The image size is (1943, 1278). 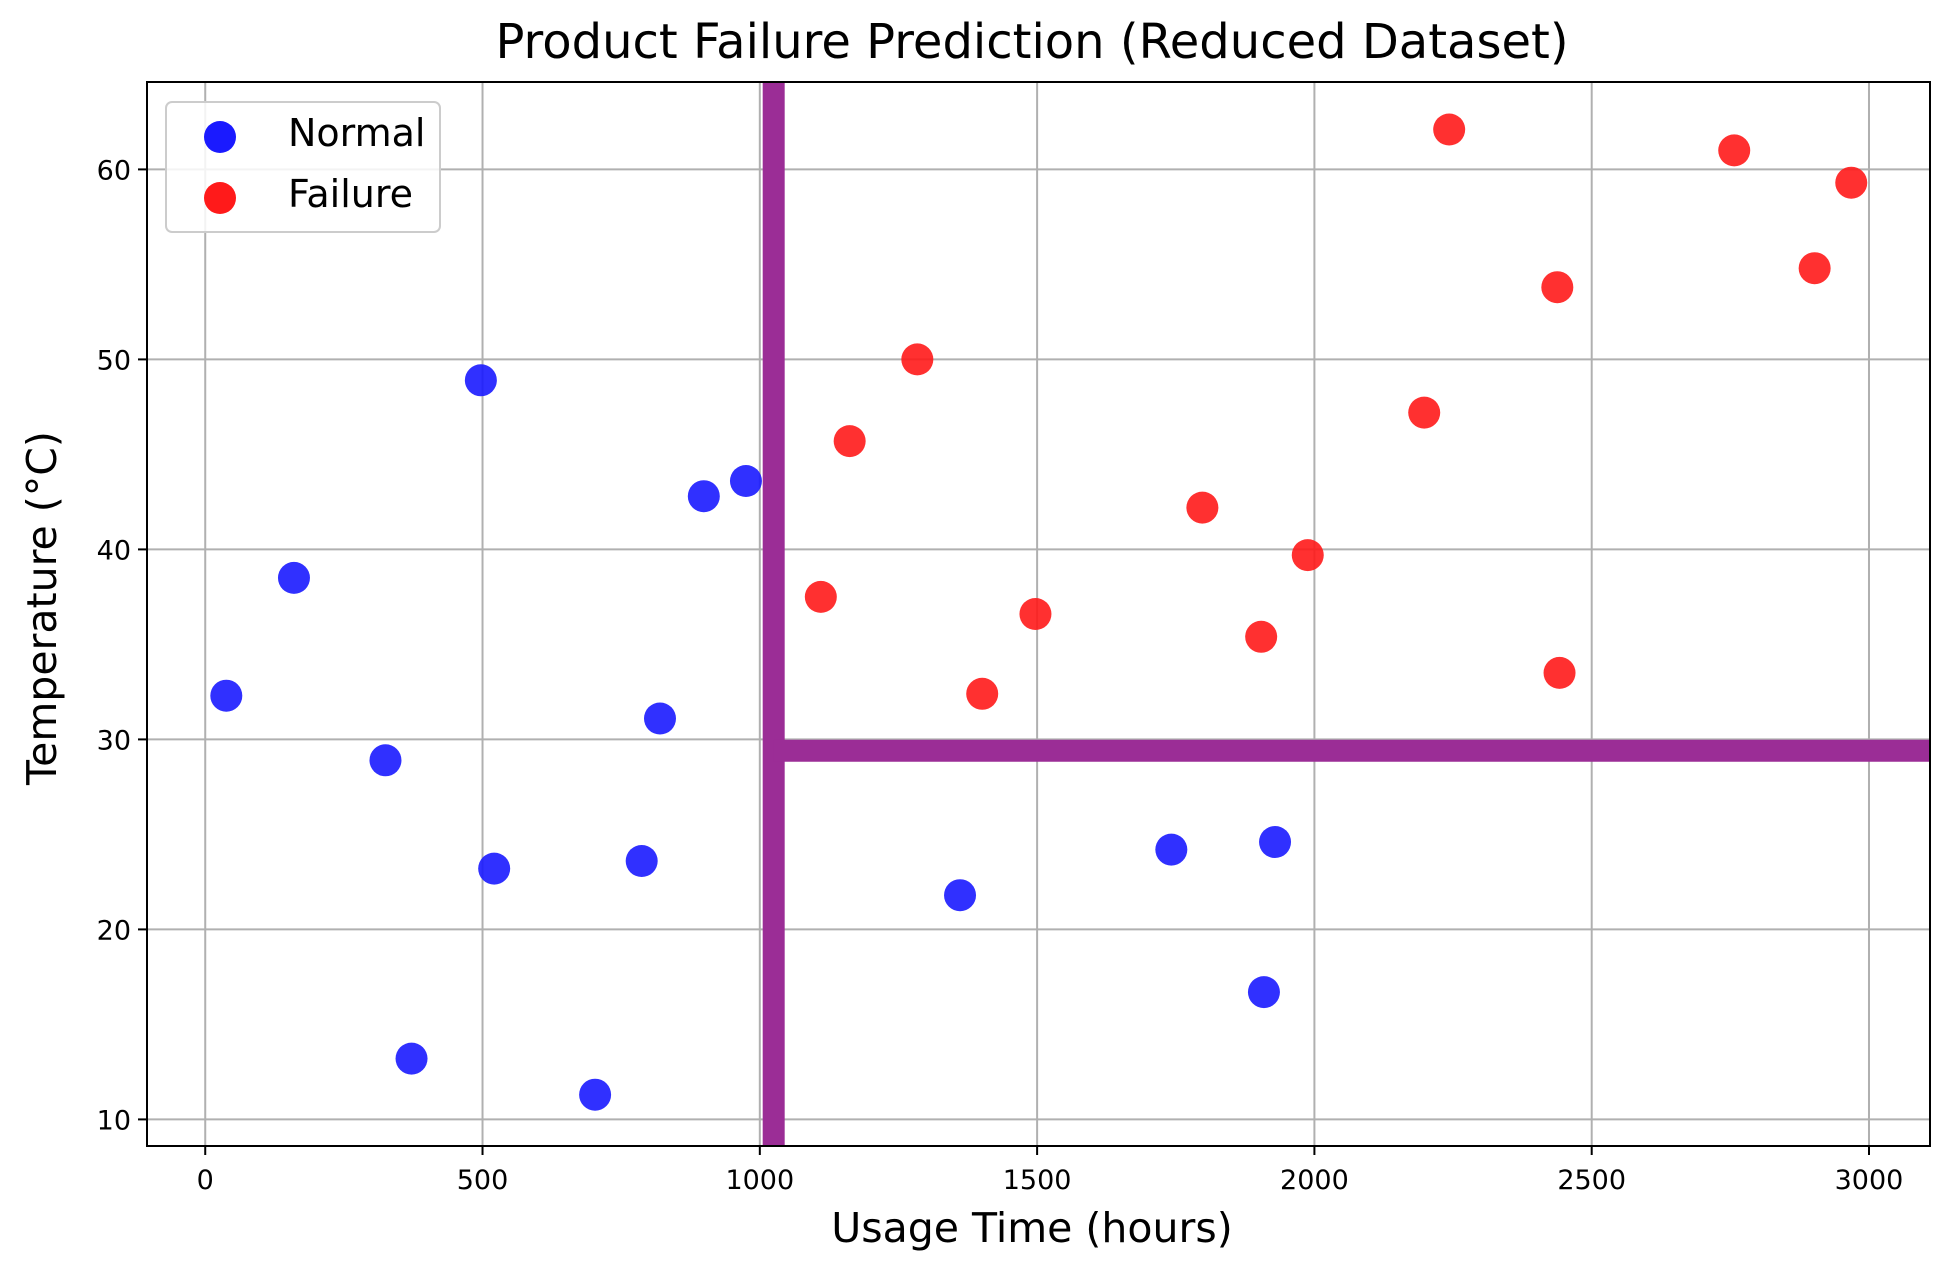 I want to click on x-tick-label: 2000, so click(x=1314, y=1180).